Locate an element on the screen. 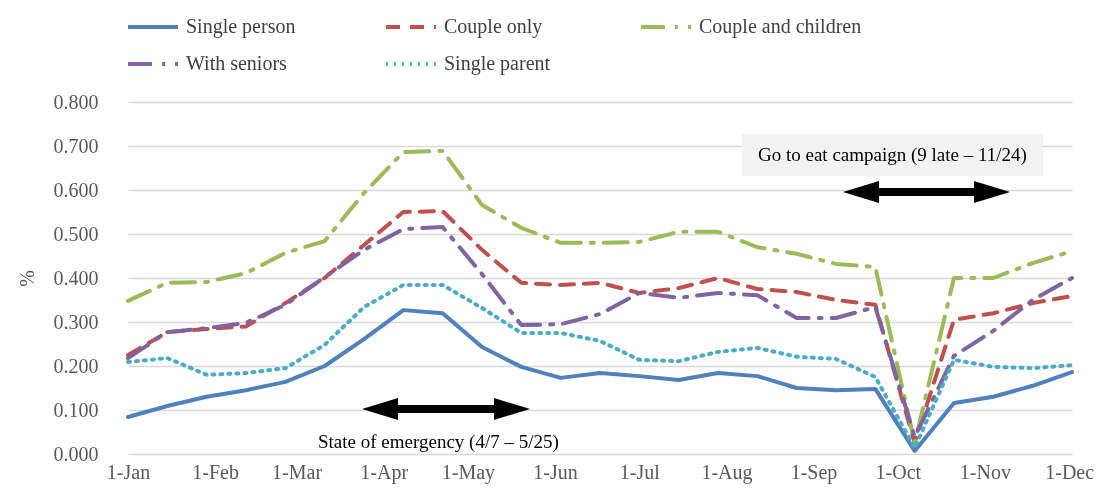 The width and height of the screenshot is (1102, 501). y-tick-label: 0.600 is located at coordinates (76, 189).